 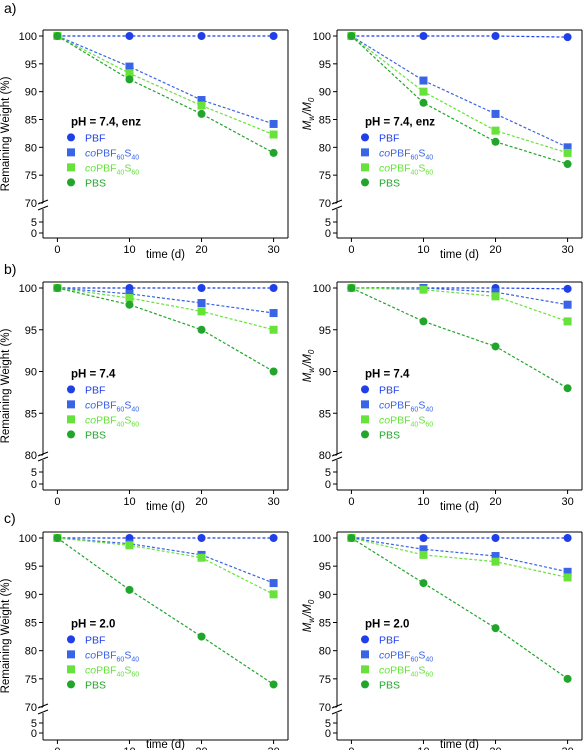 What do you see at coordinates (93, 624) in the screenshot?
I see `condition-label: pH = 2.0` at bounding box center [93, 624].